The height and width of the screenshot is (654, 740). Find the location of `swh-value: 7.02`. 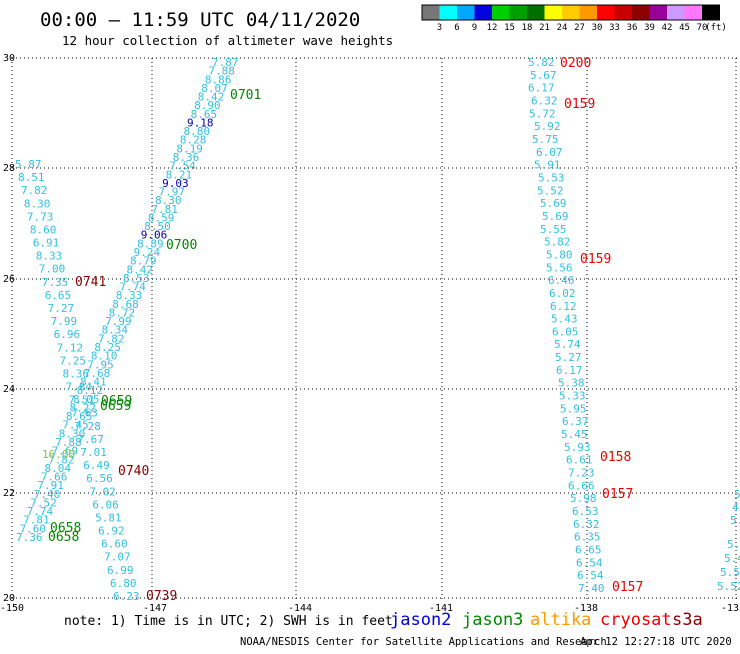

swh-value: 7.02 is located at coordinates (102, 491).